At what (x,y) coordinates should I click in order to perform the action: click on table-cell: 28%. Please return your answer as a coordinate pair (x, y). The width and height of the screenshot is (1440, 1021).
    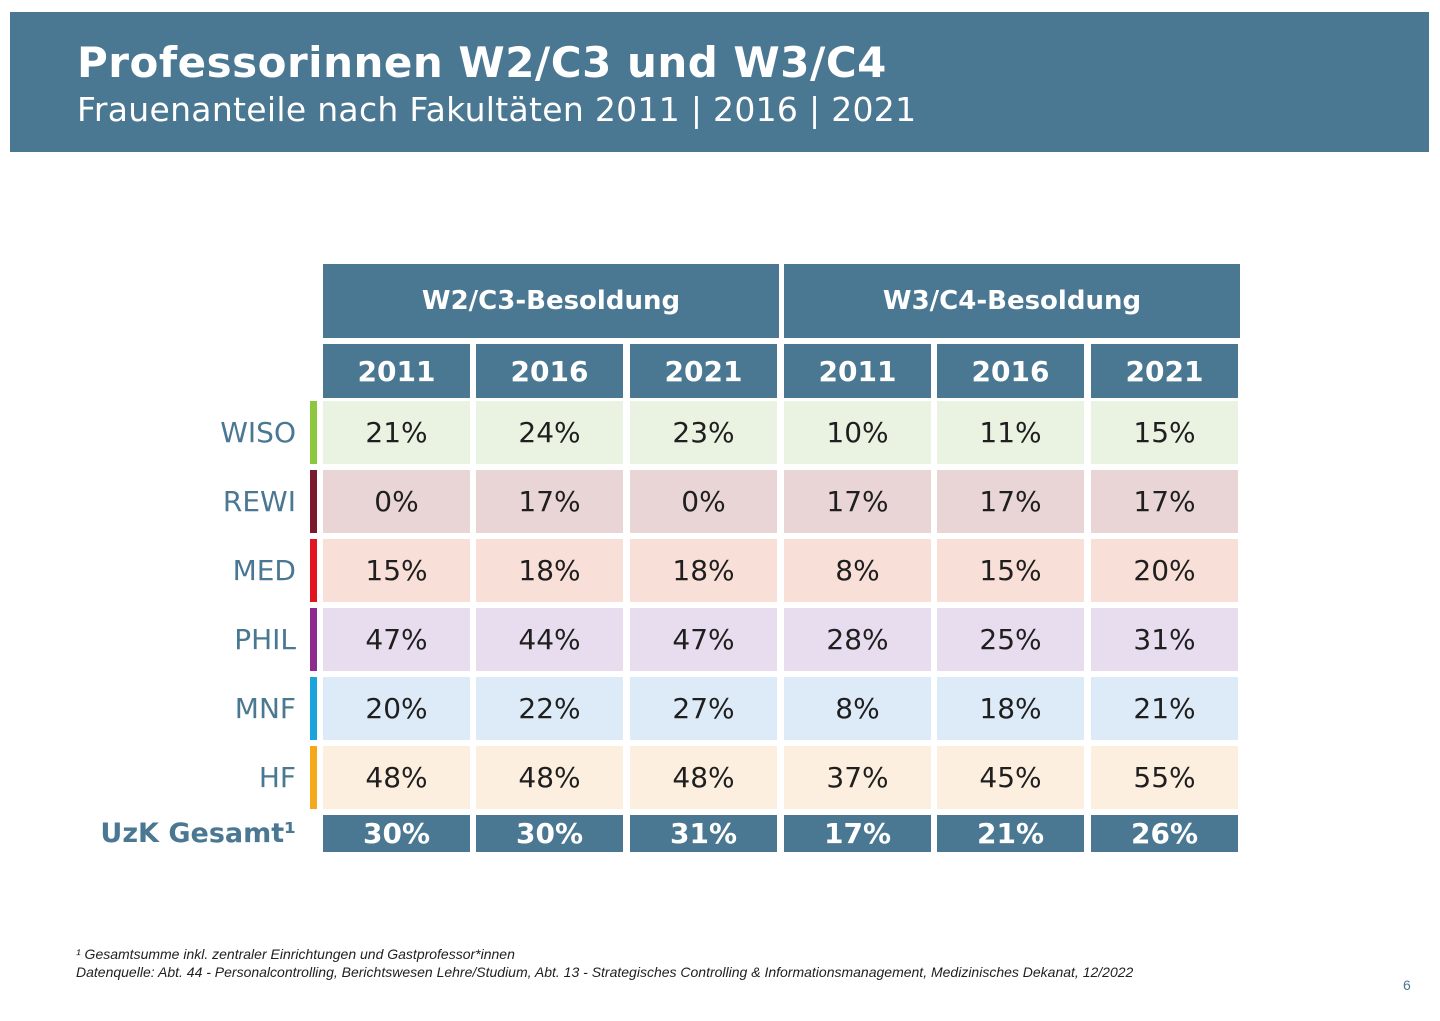
    Looking at the image, I should click on (857, 639).